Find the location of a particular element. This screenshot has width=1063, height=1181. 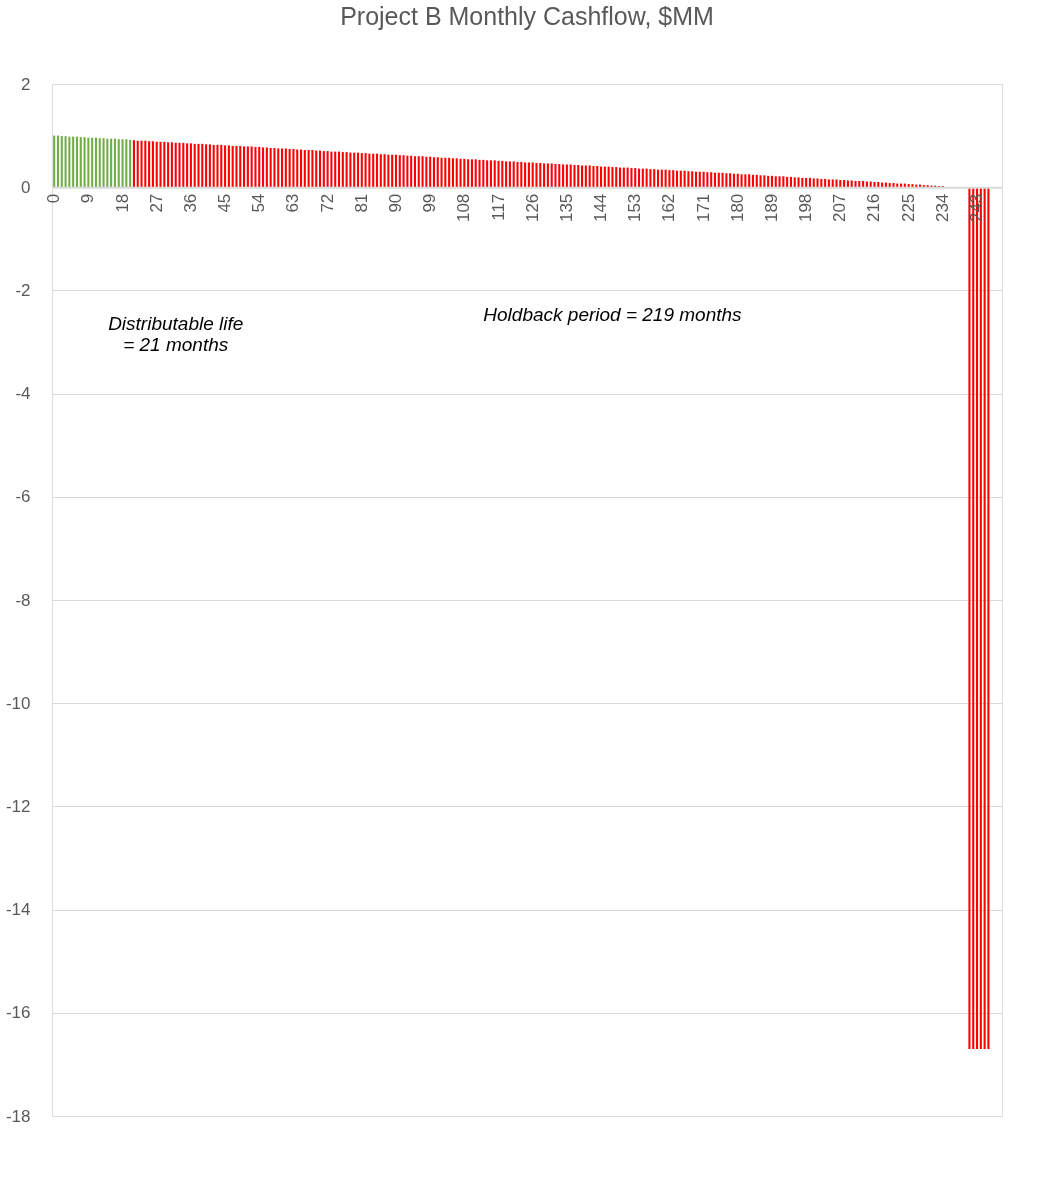

x-tick-label: 108 is located at coordinates (464, 208).